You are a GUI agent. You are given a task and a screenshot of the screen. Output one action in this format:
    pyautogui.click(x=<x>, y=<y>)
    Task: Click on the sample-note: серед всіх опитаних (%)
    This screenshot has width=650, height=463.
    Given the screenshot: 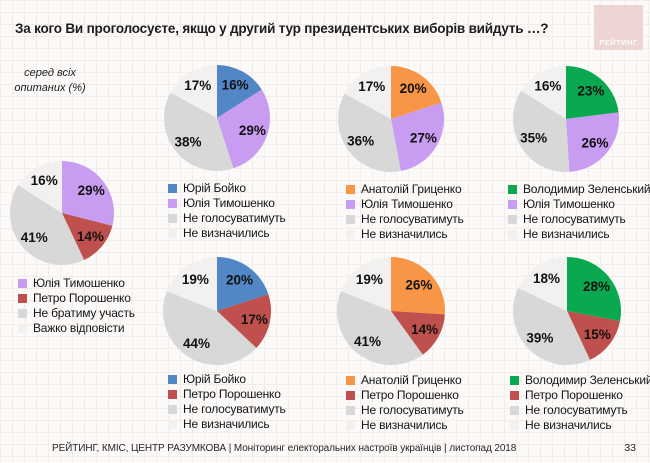 What is the action you would take?
    pyautogui.click(x=50, y=81)
    